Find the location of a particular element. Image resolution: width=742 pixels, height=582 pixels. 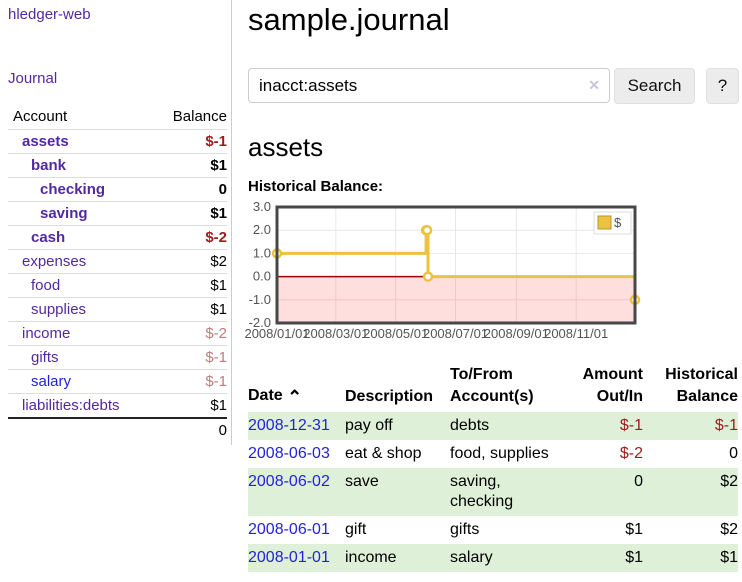

account-link-bank: bank is located at coordinates (49, 165).